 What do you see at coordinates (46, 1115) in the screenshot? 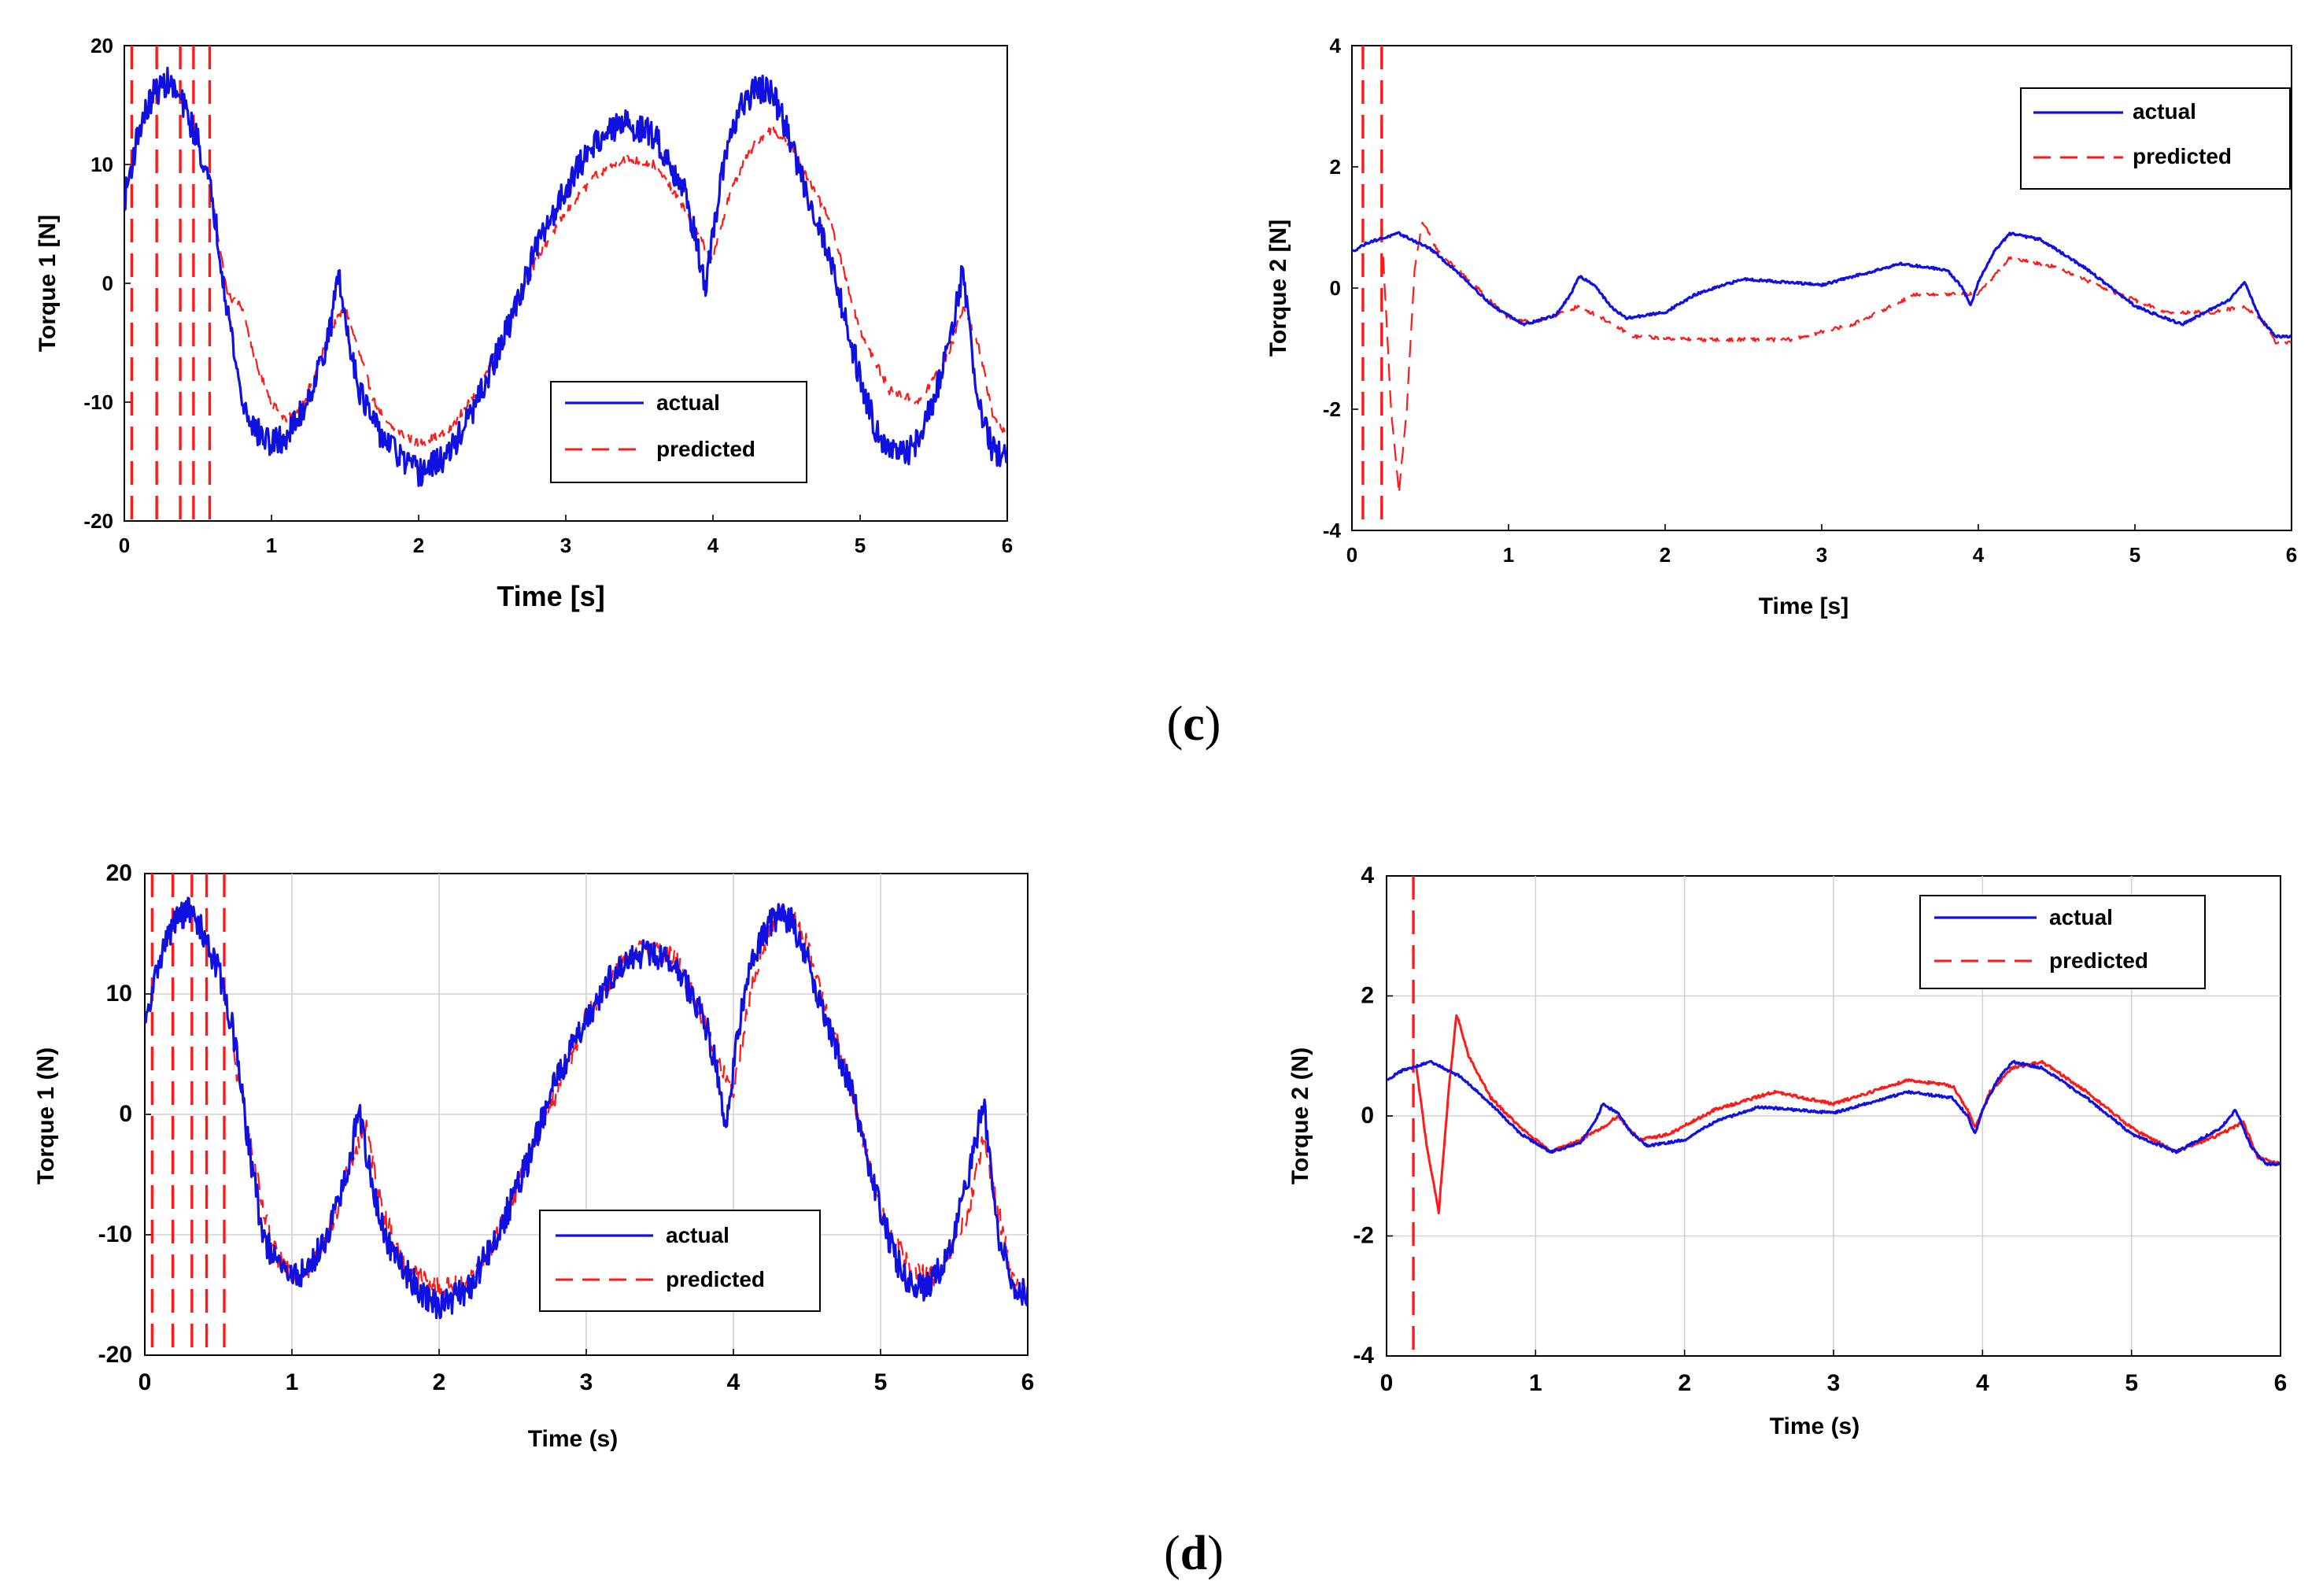
I see `y-axis-label: Torque 1 (N)` at bounding box center [46, 1115].